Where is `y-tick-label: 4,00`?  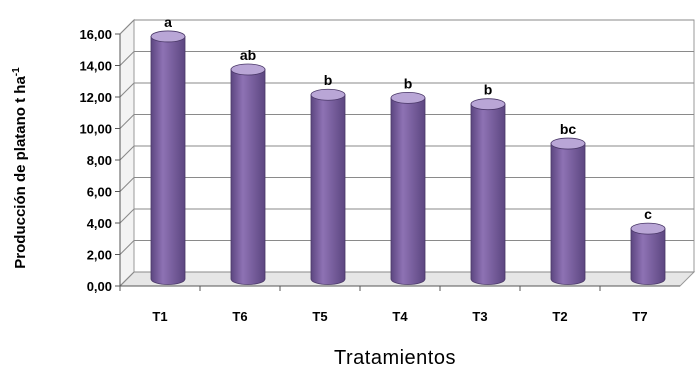
y-tick-label: 4,00 is located at coordinates (99, 223).